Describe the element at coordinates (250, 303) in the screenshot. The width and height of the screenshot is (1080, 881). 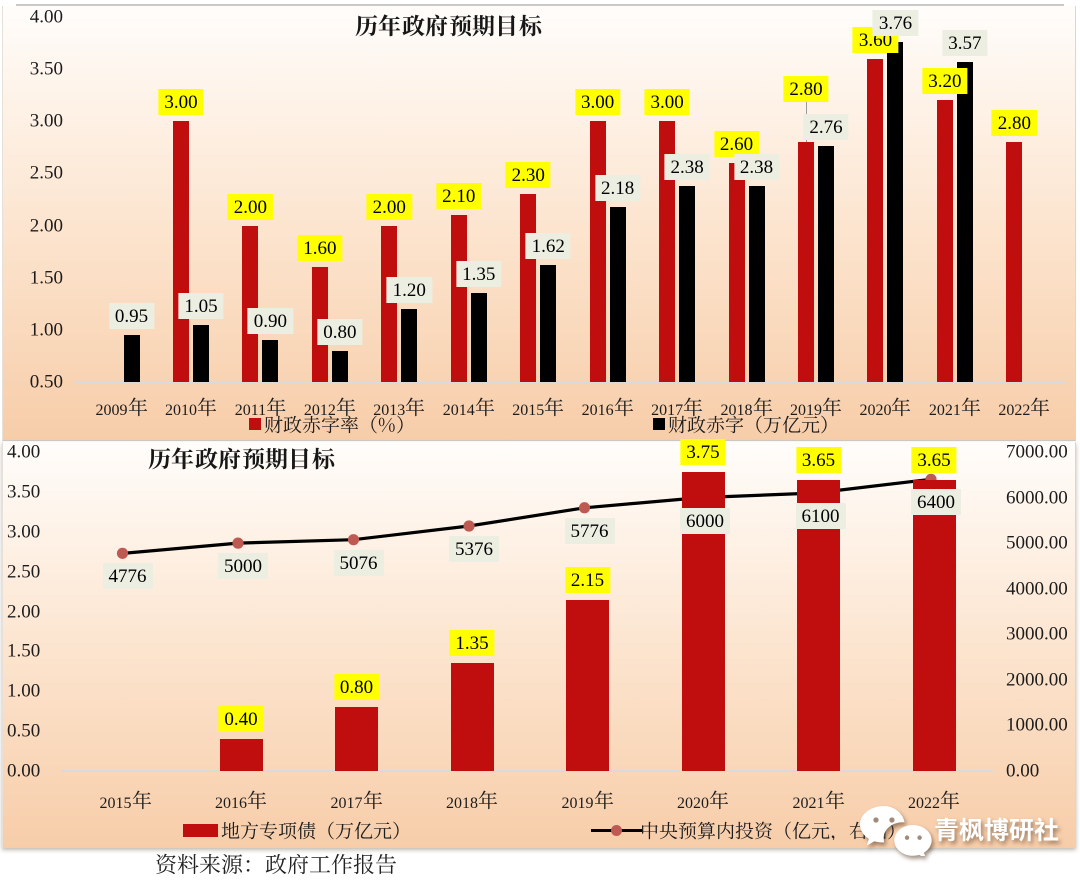
I see `bar-deficit-rate-2011年` at that location.